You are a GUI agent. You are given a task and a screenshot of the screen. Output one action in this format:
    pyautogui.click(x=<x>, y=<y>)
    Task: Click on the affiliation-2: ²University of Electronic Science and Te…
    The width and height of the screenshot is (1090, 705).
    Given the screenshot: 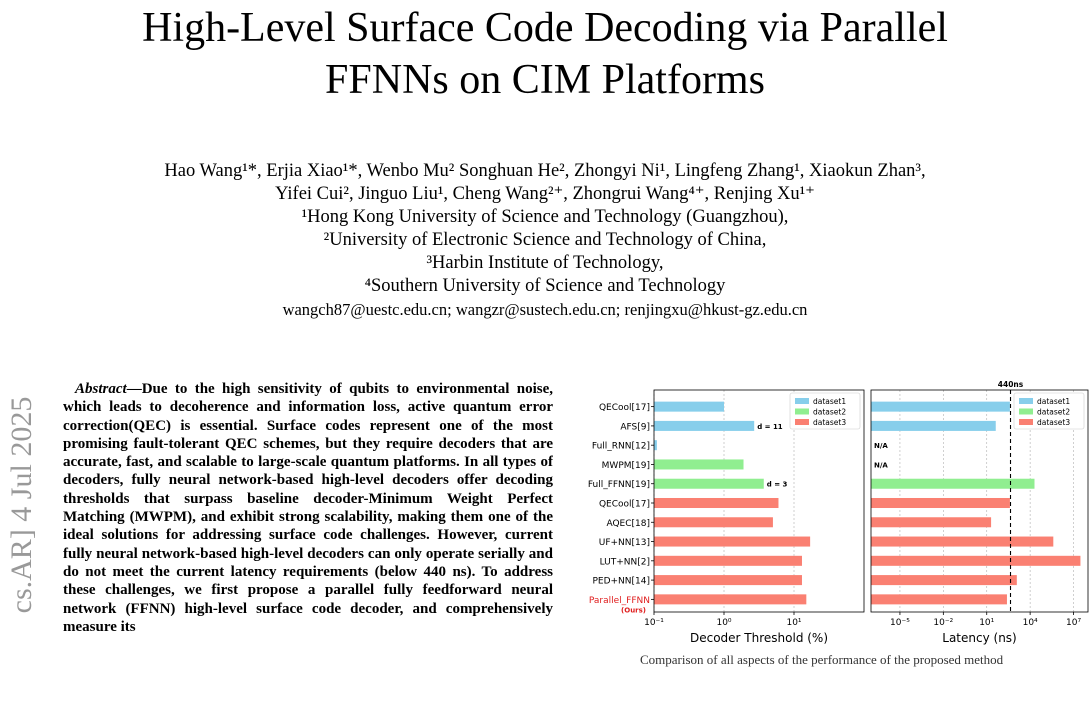 What is the action you would take?
    pyautogui.click(x=545, y=240)
    